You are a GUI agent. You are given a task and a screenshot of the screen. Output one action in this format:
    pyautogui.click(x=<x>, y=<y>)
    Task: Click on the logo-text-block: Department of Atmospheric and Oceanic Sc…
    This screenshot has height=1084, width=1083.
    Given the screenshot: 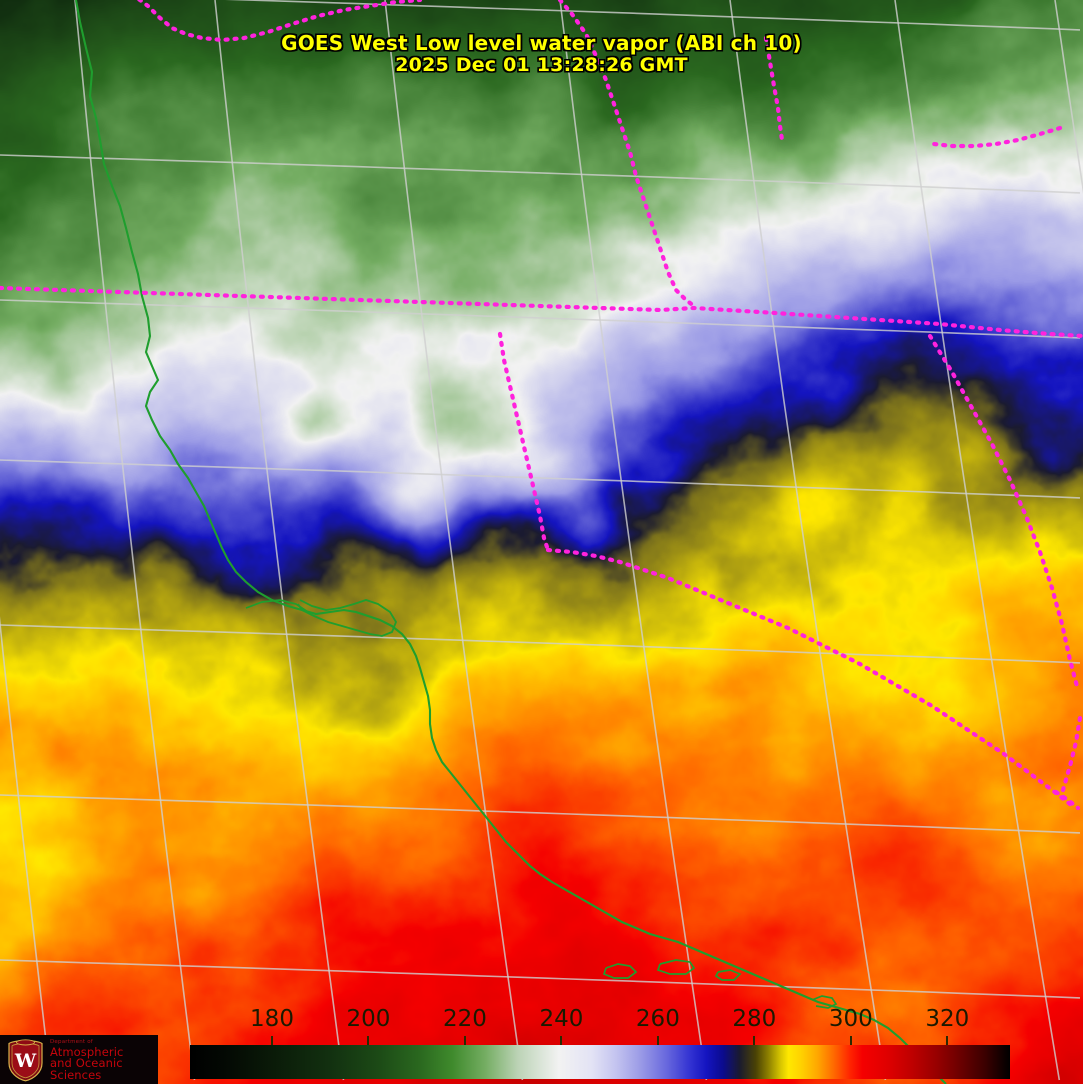 What is the action you would take?
    pyautogui.click(x=103, y=1061)
    